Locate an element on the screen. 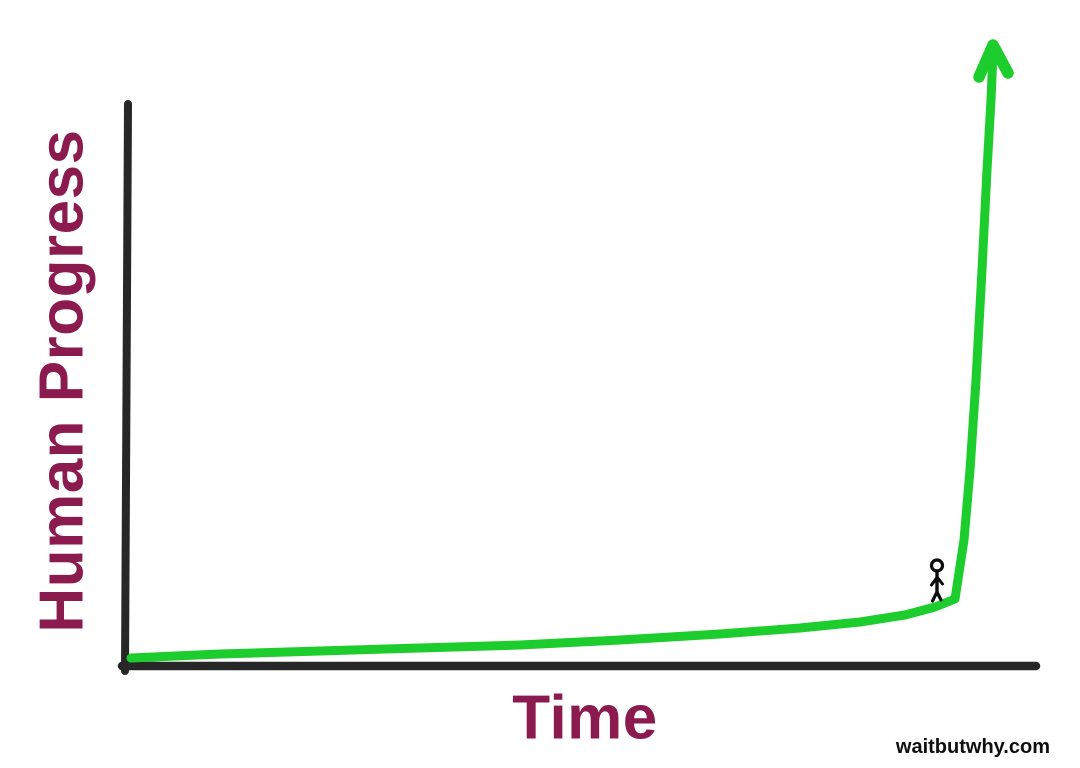 This screenshot has width=1080, height=768. y-axis-label: Human Progress is located at coordinates (62, 381).